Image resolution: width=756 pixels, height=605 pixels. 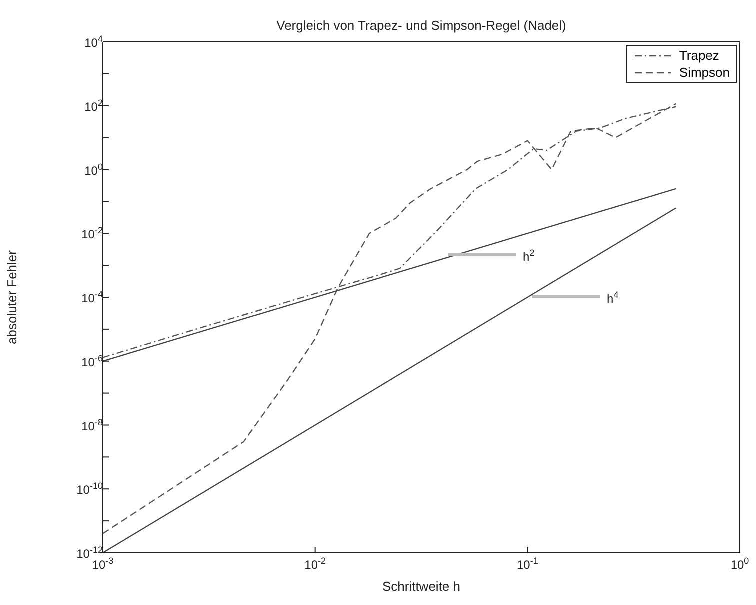 I want to click on y-tick-label: 10$^{-10}$, so click(x=89, y=489).